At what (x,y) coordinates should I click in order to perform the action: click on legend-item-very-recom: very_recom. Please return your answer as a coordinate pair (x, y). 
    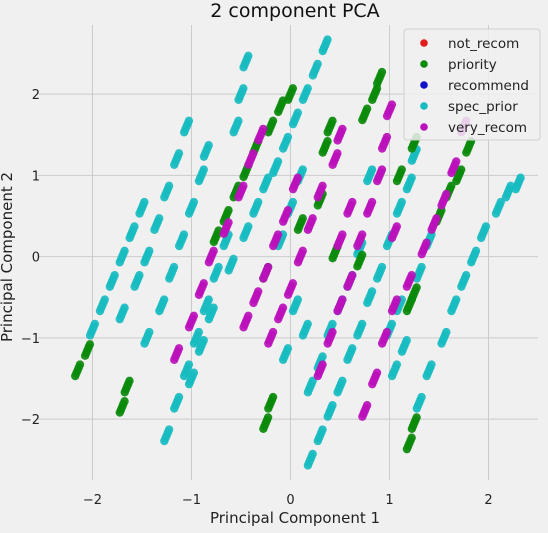
    Looking at the image, I should click on (473, 128).